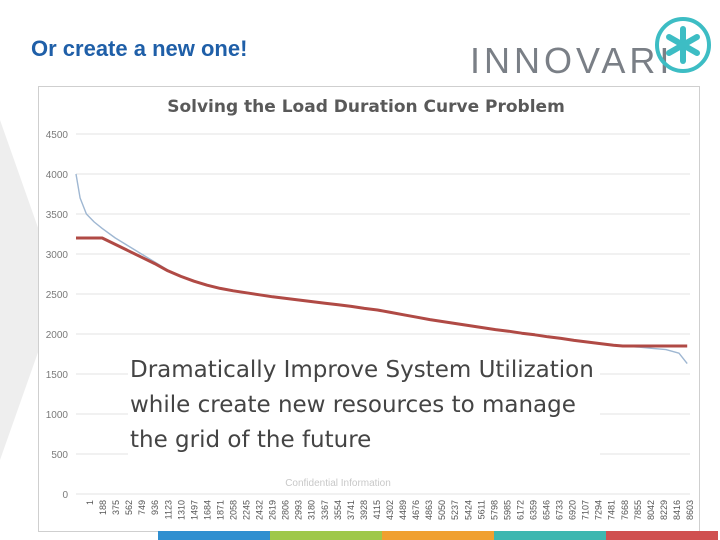  I want to click on y-tick-label: 2500, so click(57, 295).